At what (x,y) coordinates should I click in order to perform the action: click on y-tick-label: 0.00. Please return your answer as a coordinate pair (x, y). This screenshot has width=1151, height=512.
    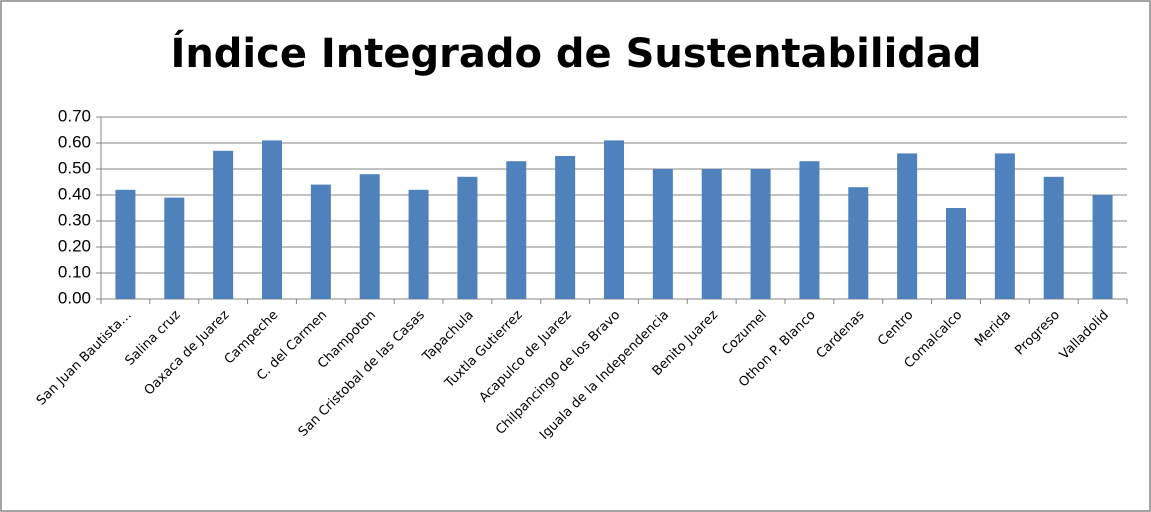
    Looking at the image, I should click on (74, 297).